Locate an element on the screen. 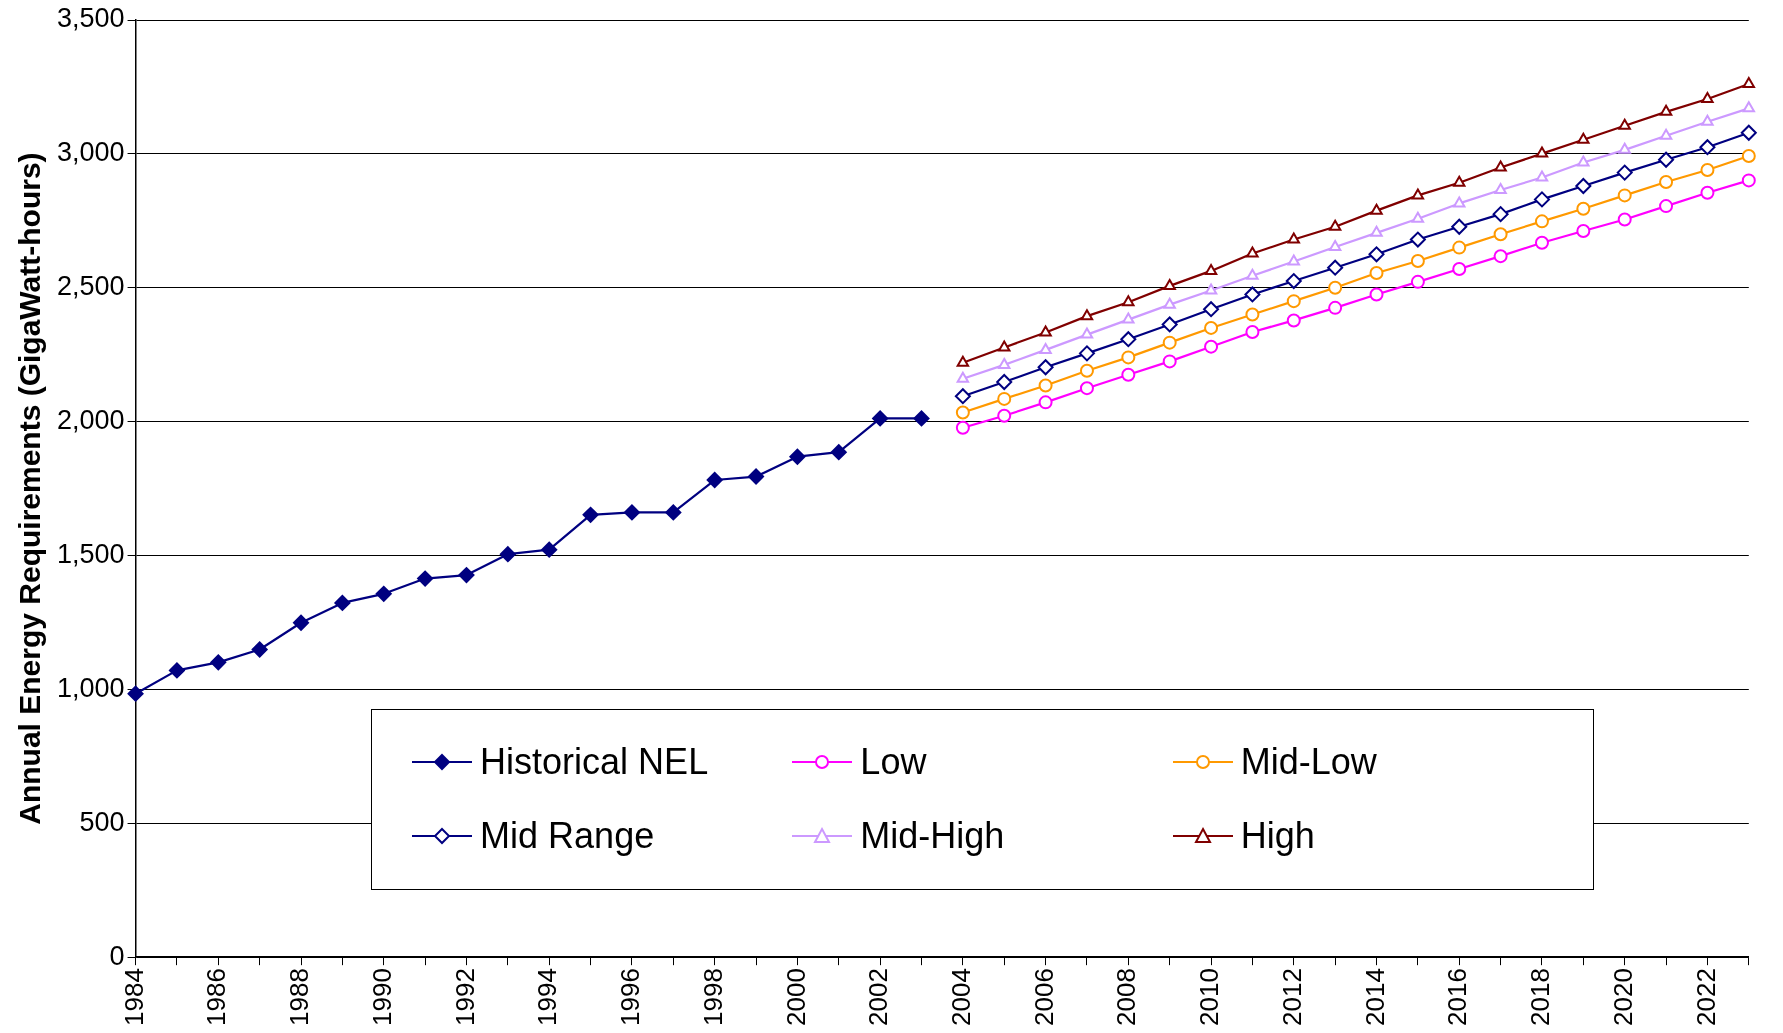 This screenshot has width=1783, height=1033. y-tick-label: 3,500 is located at coordinates (90, 18).